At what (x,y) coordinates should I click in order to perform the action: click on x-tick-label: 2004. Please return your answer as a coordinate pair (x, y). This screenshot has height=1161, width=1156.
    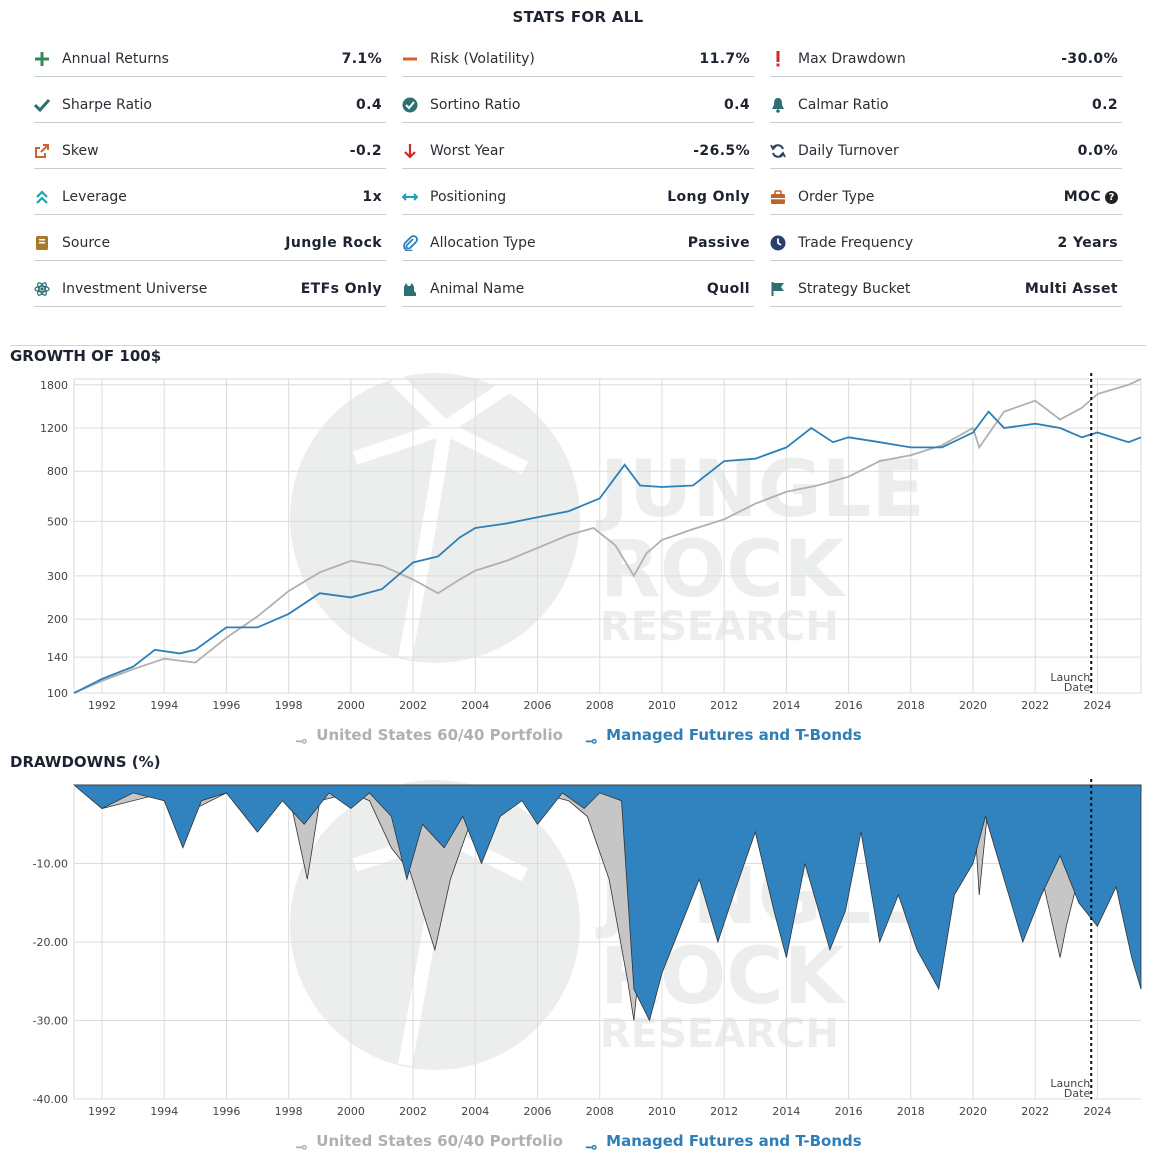
    Looking at the image, I should click on (475, 705).